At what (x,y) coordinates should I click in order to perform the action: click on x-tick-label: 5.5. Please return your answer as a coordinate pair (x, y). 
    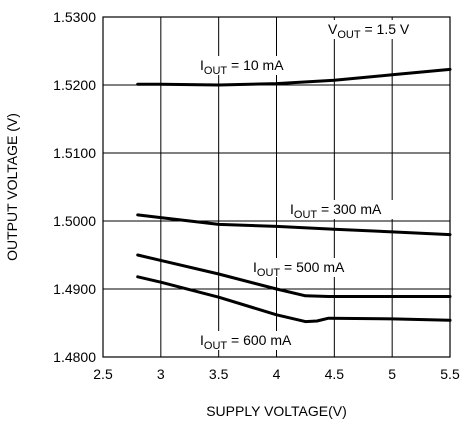
    Looking at the image, I should click on (450, 374).